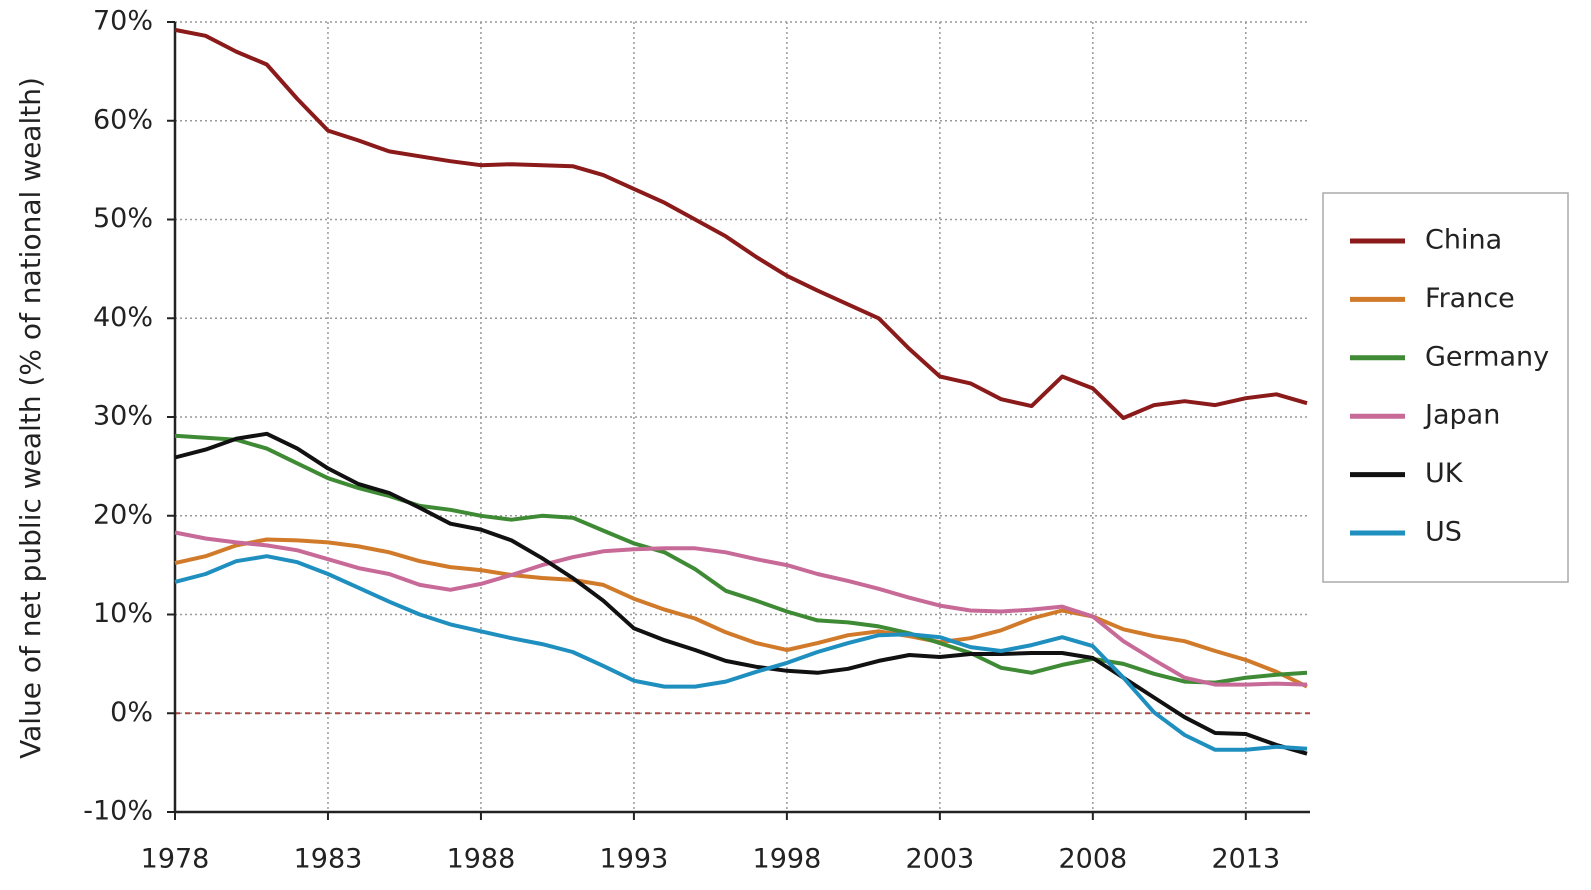 This screenshot has height=890, width=1591. What do you see at coordinates (1470, 298) in the screenshot?
I see `legend-label: France` at bounding box center [1470, 298].